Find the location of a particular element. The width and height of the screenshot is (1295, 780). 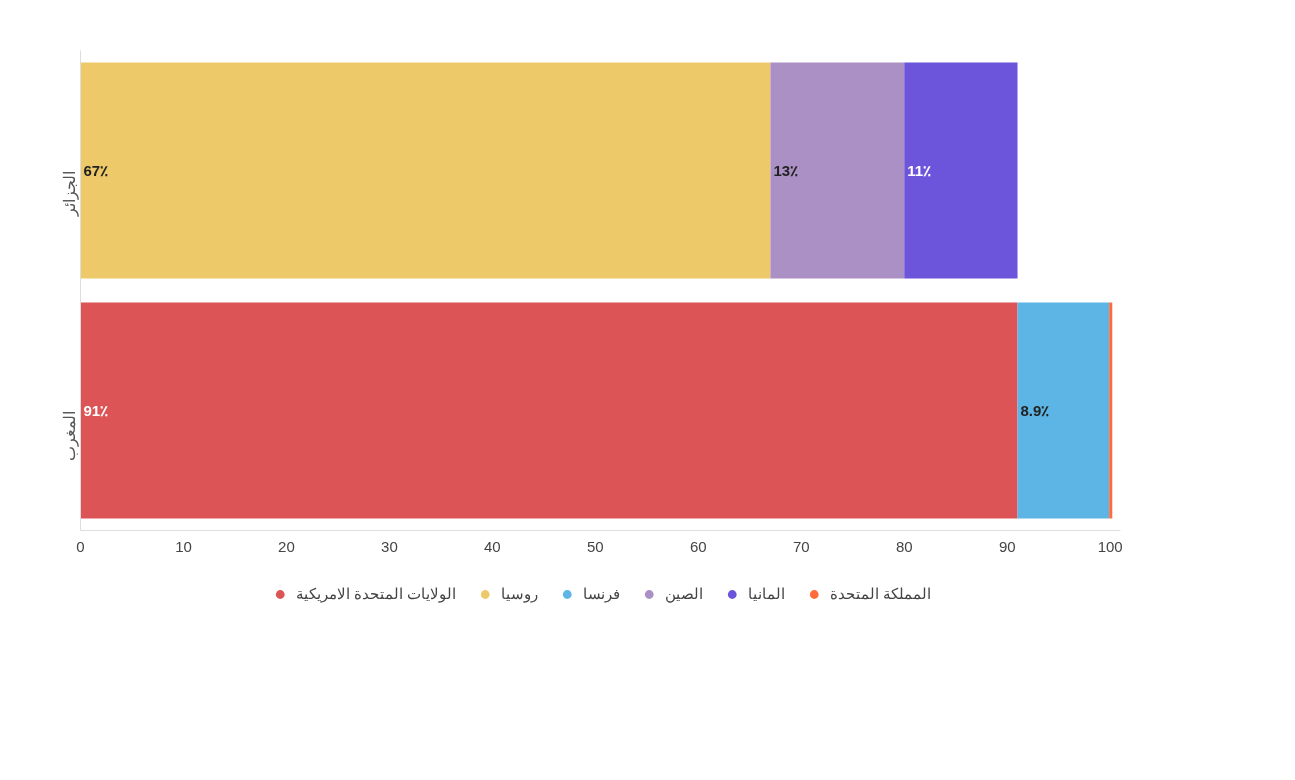

x-tick-label: 30 is located at coordinates (389, 546).